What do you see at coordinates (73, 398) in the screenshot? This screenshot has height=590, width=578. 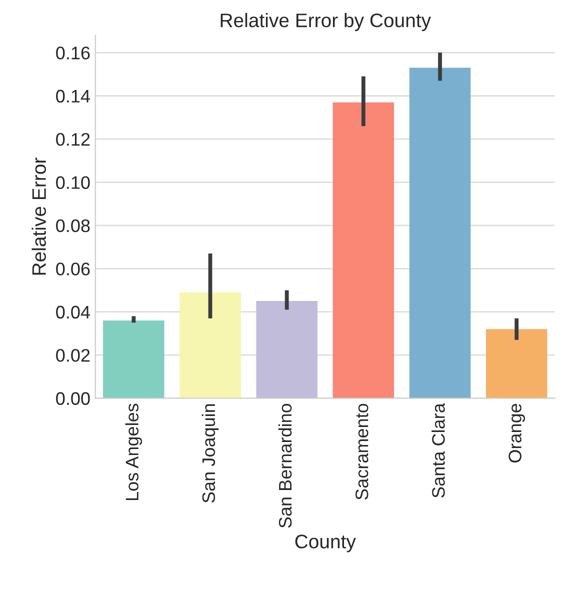 I see `y-tick-label: 0.00` at bounding box center [73, 398].